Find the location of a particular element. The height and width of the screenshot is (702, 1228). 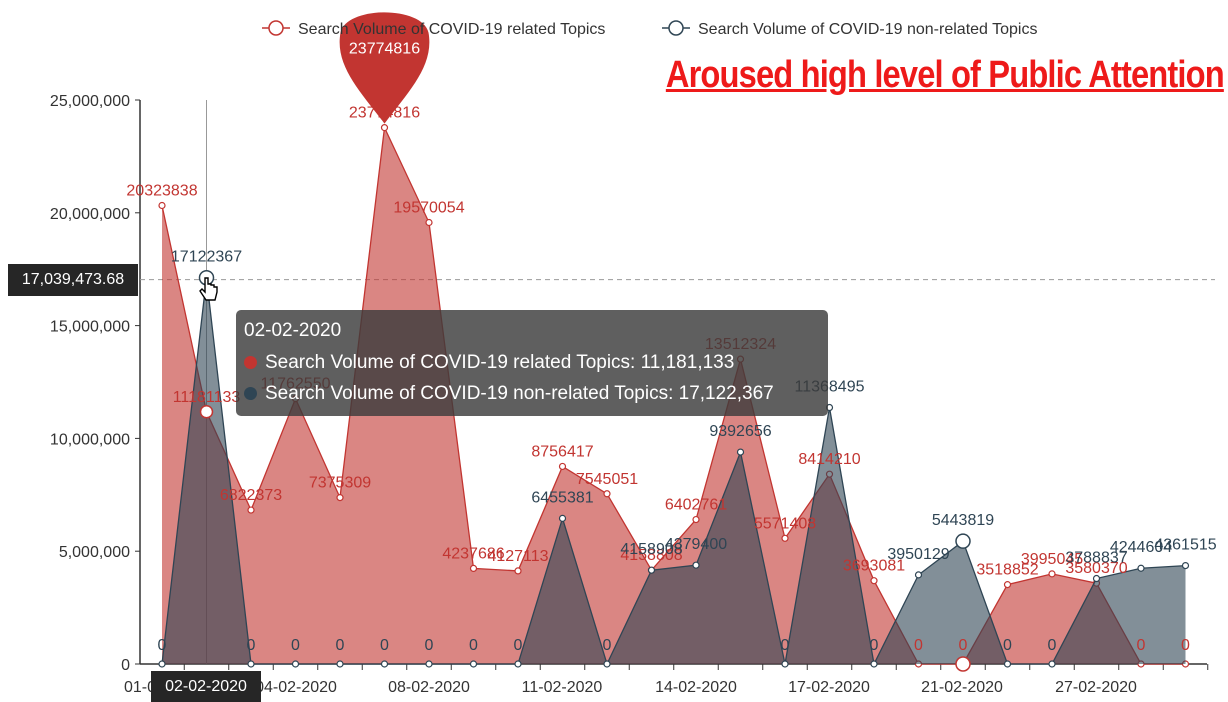

related-point-label: 7375309 is located at coordinates (340, 483).